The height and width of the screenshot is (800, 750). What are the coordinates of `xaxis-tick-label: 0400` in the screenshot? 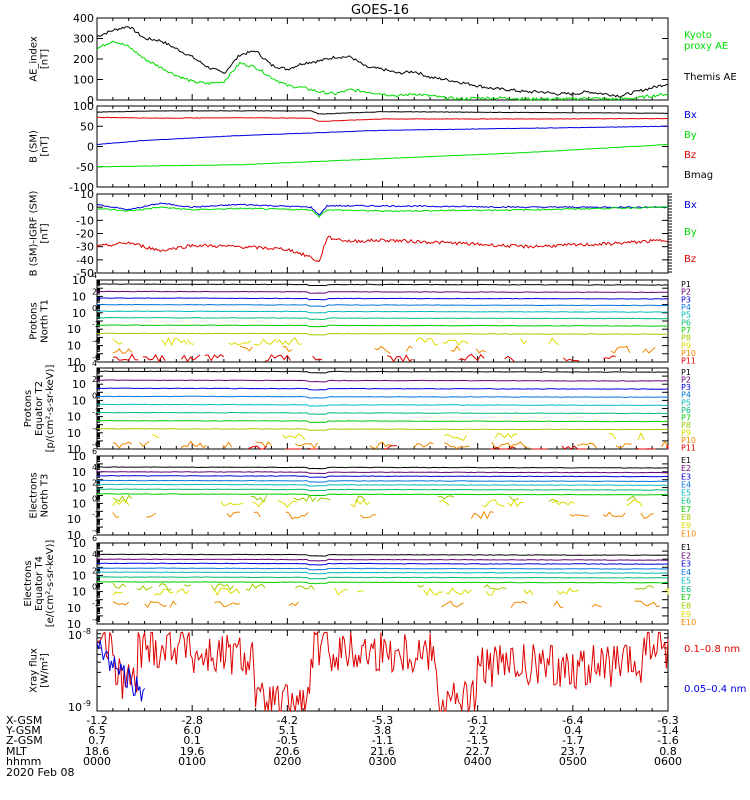 It's located at (478, 761).